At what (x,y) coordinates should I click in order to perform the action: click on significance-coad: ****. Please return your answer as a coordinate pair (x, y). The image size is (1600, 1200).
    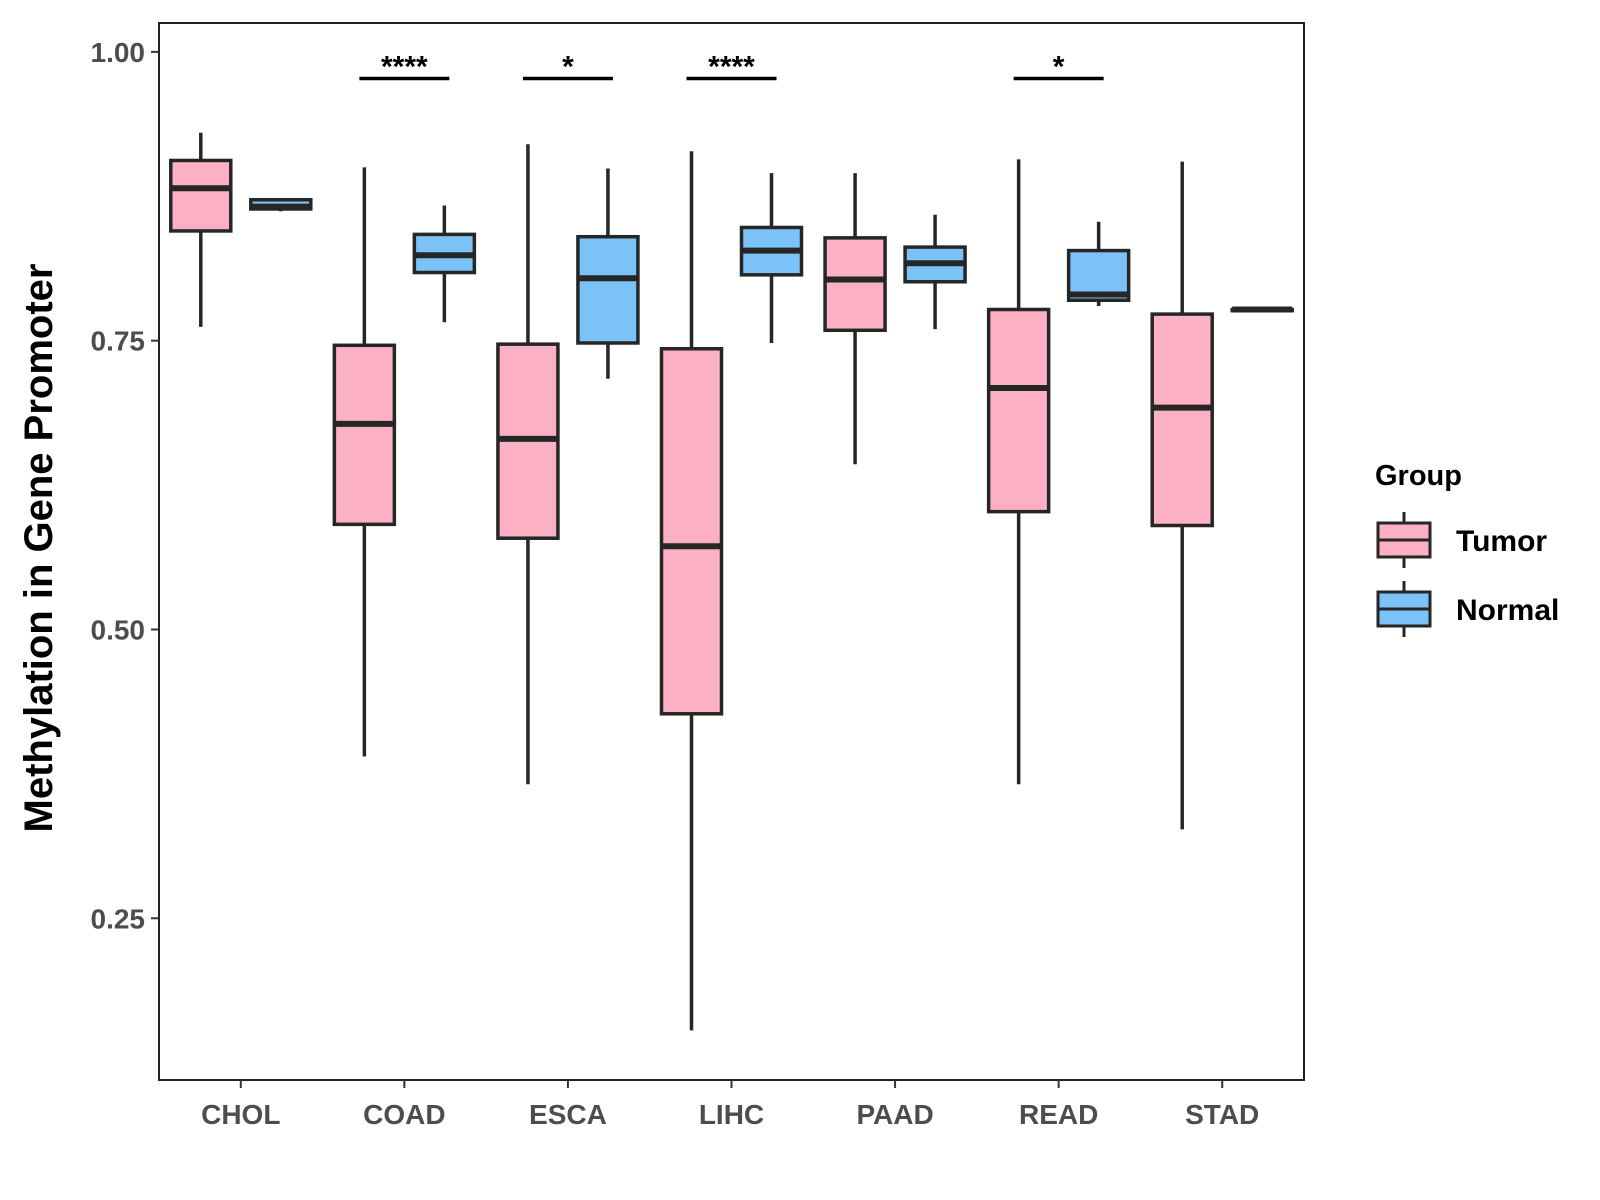
    Looking at the image, I should click on (404, 66).